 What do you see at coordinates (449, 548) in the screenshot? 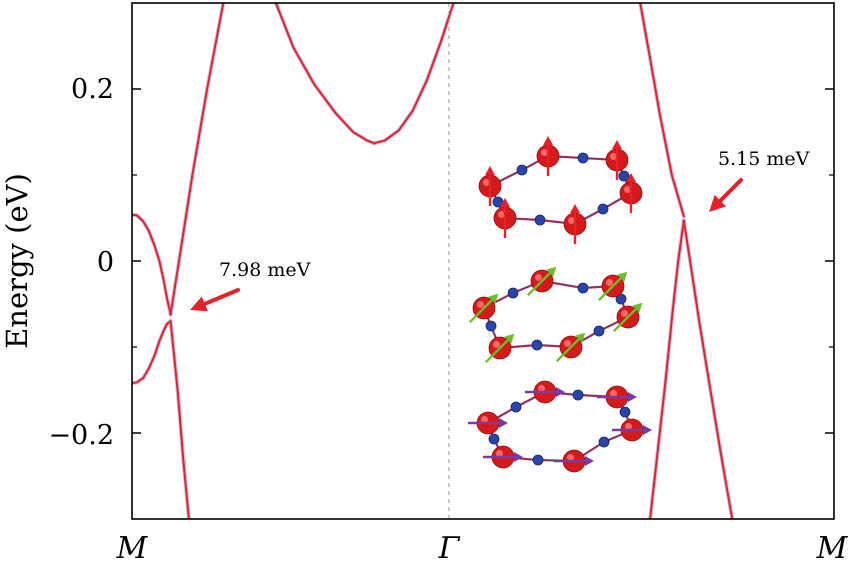
I see `x-tick-label-gamma: Γ` at bounding box center [449, 548].